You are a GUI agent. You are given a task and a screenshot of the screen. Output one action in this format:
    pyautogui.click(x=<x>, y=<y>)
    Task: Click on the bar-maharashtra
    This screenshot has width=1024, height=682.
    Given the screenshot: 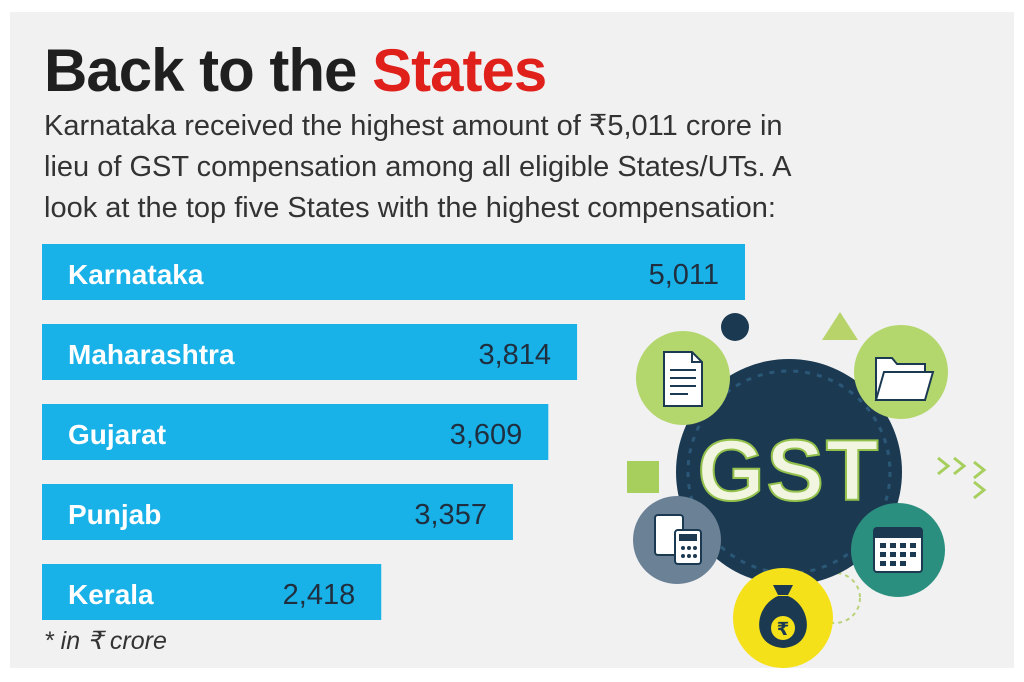 What is the action you would take?
    pyautogui.click(x=310, y=352)
    